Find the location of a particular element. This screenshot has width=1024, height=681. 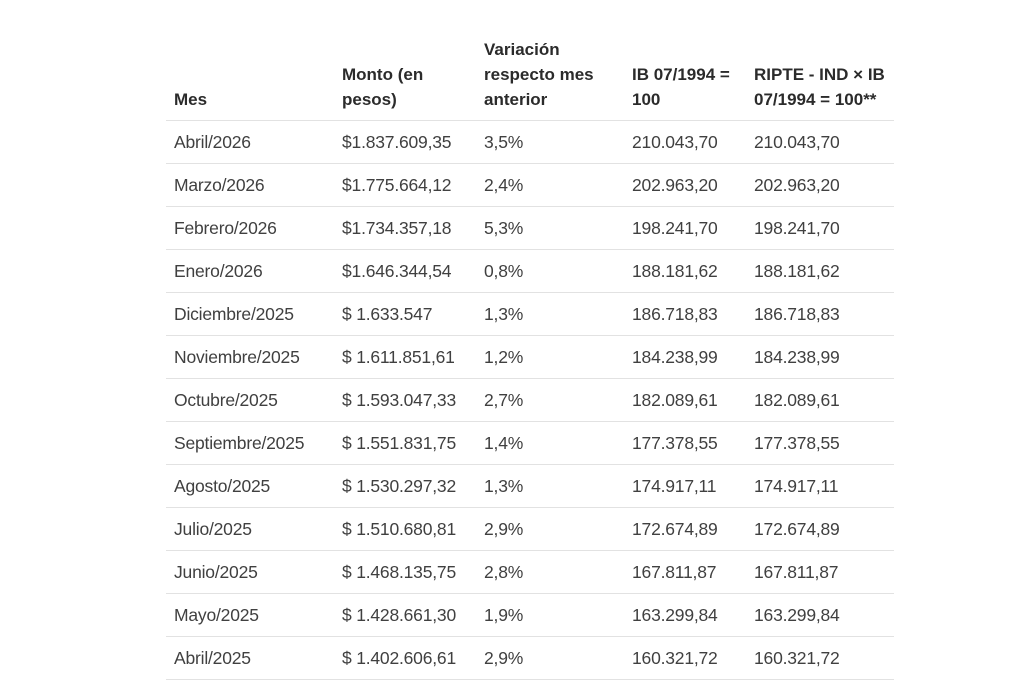

cell-monto: $1.837.609,35 is located at coordinates (405, 142).